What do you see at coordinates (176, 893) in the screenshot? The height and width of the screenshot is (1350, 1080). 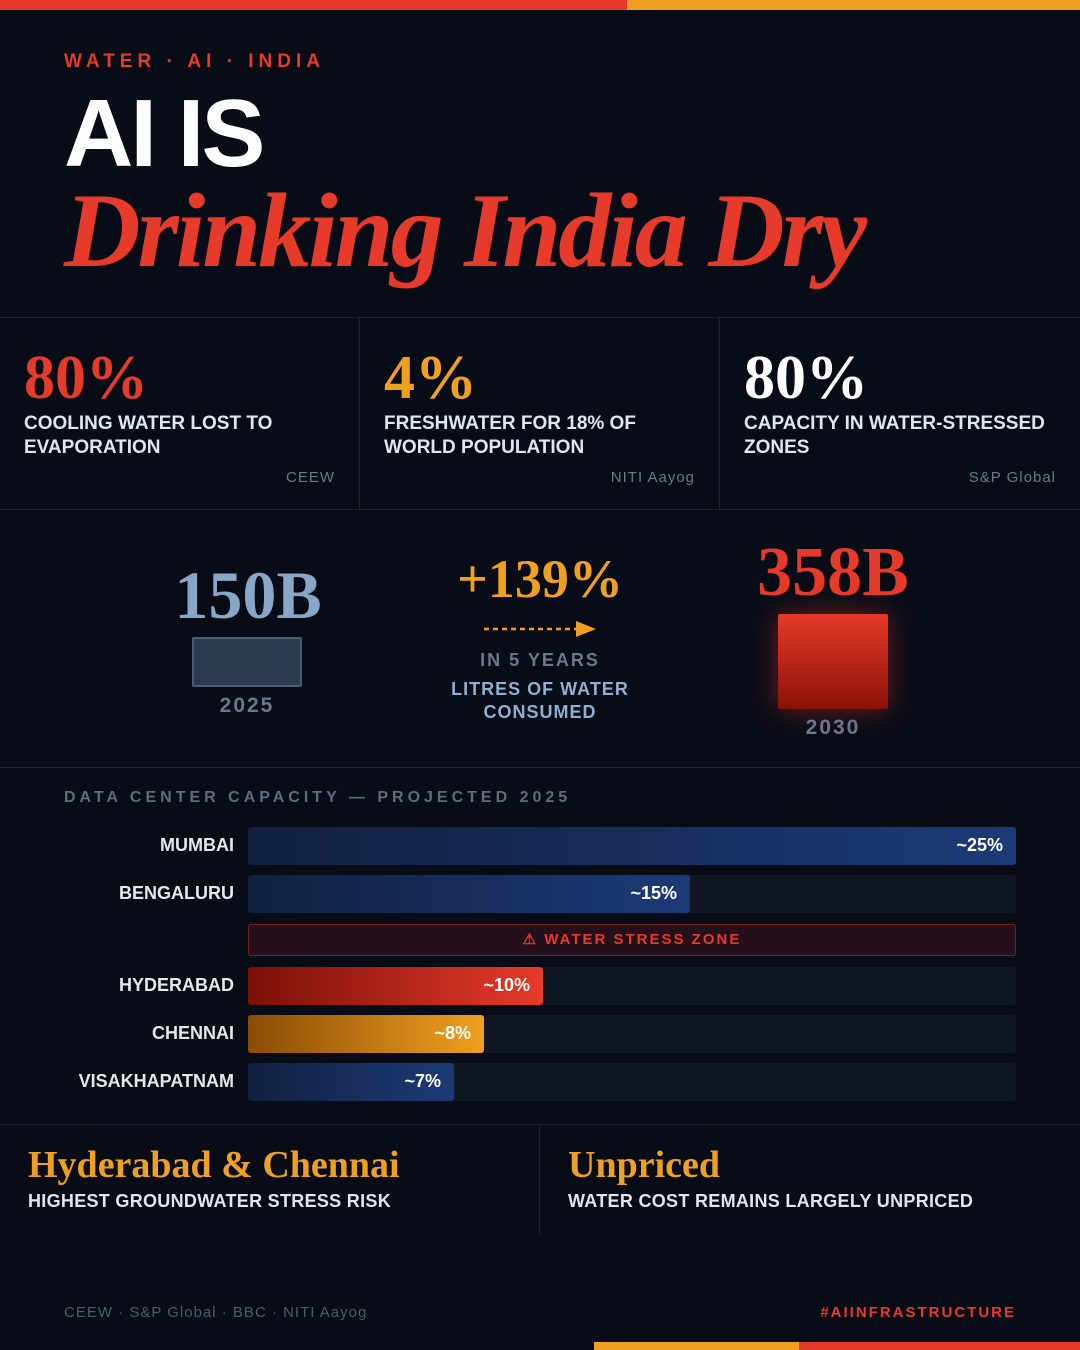 I see `city-label: BENGALURU` at bounding box center [176, 893].